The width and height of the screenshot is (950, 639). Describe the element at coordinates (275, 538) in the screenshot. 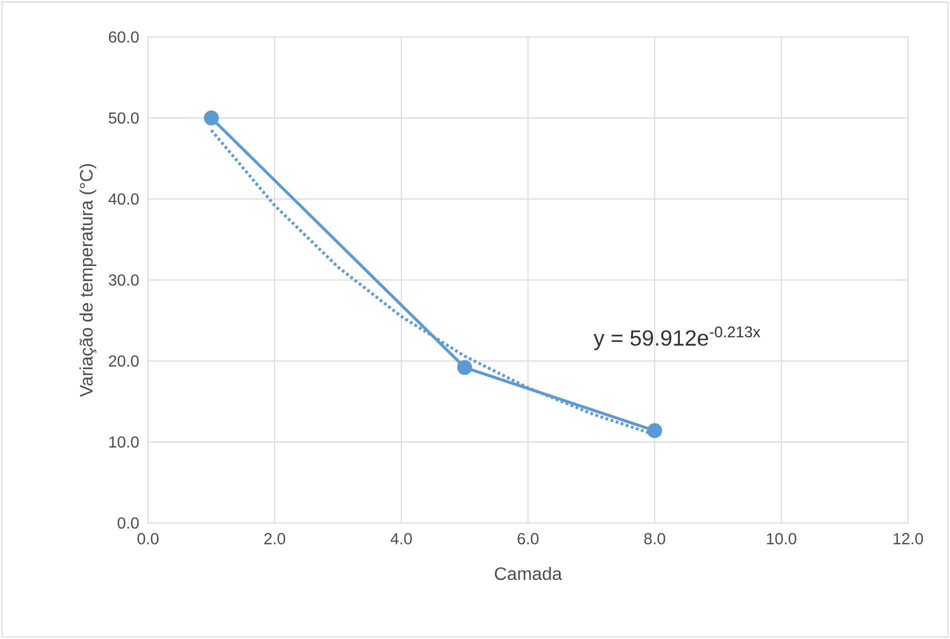

I see `x-tick-label: 2.0` at that location.